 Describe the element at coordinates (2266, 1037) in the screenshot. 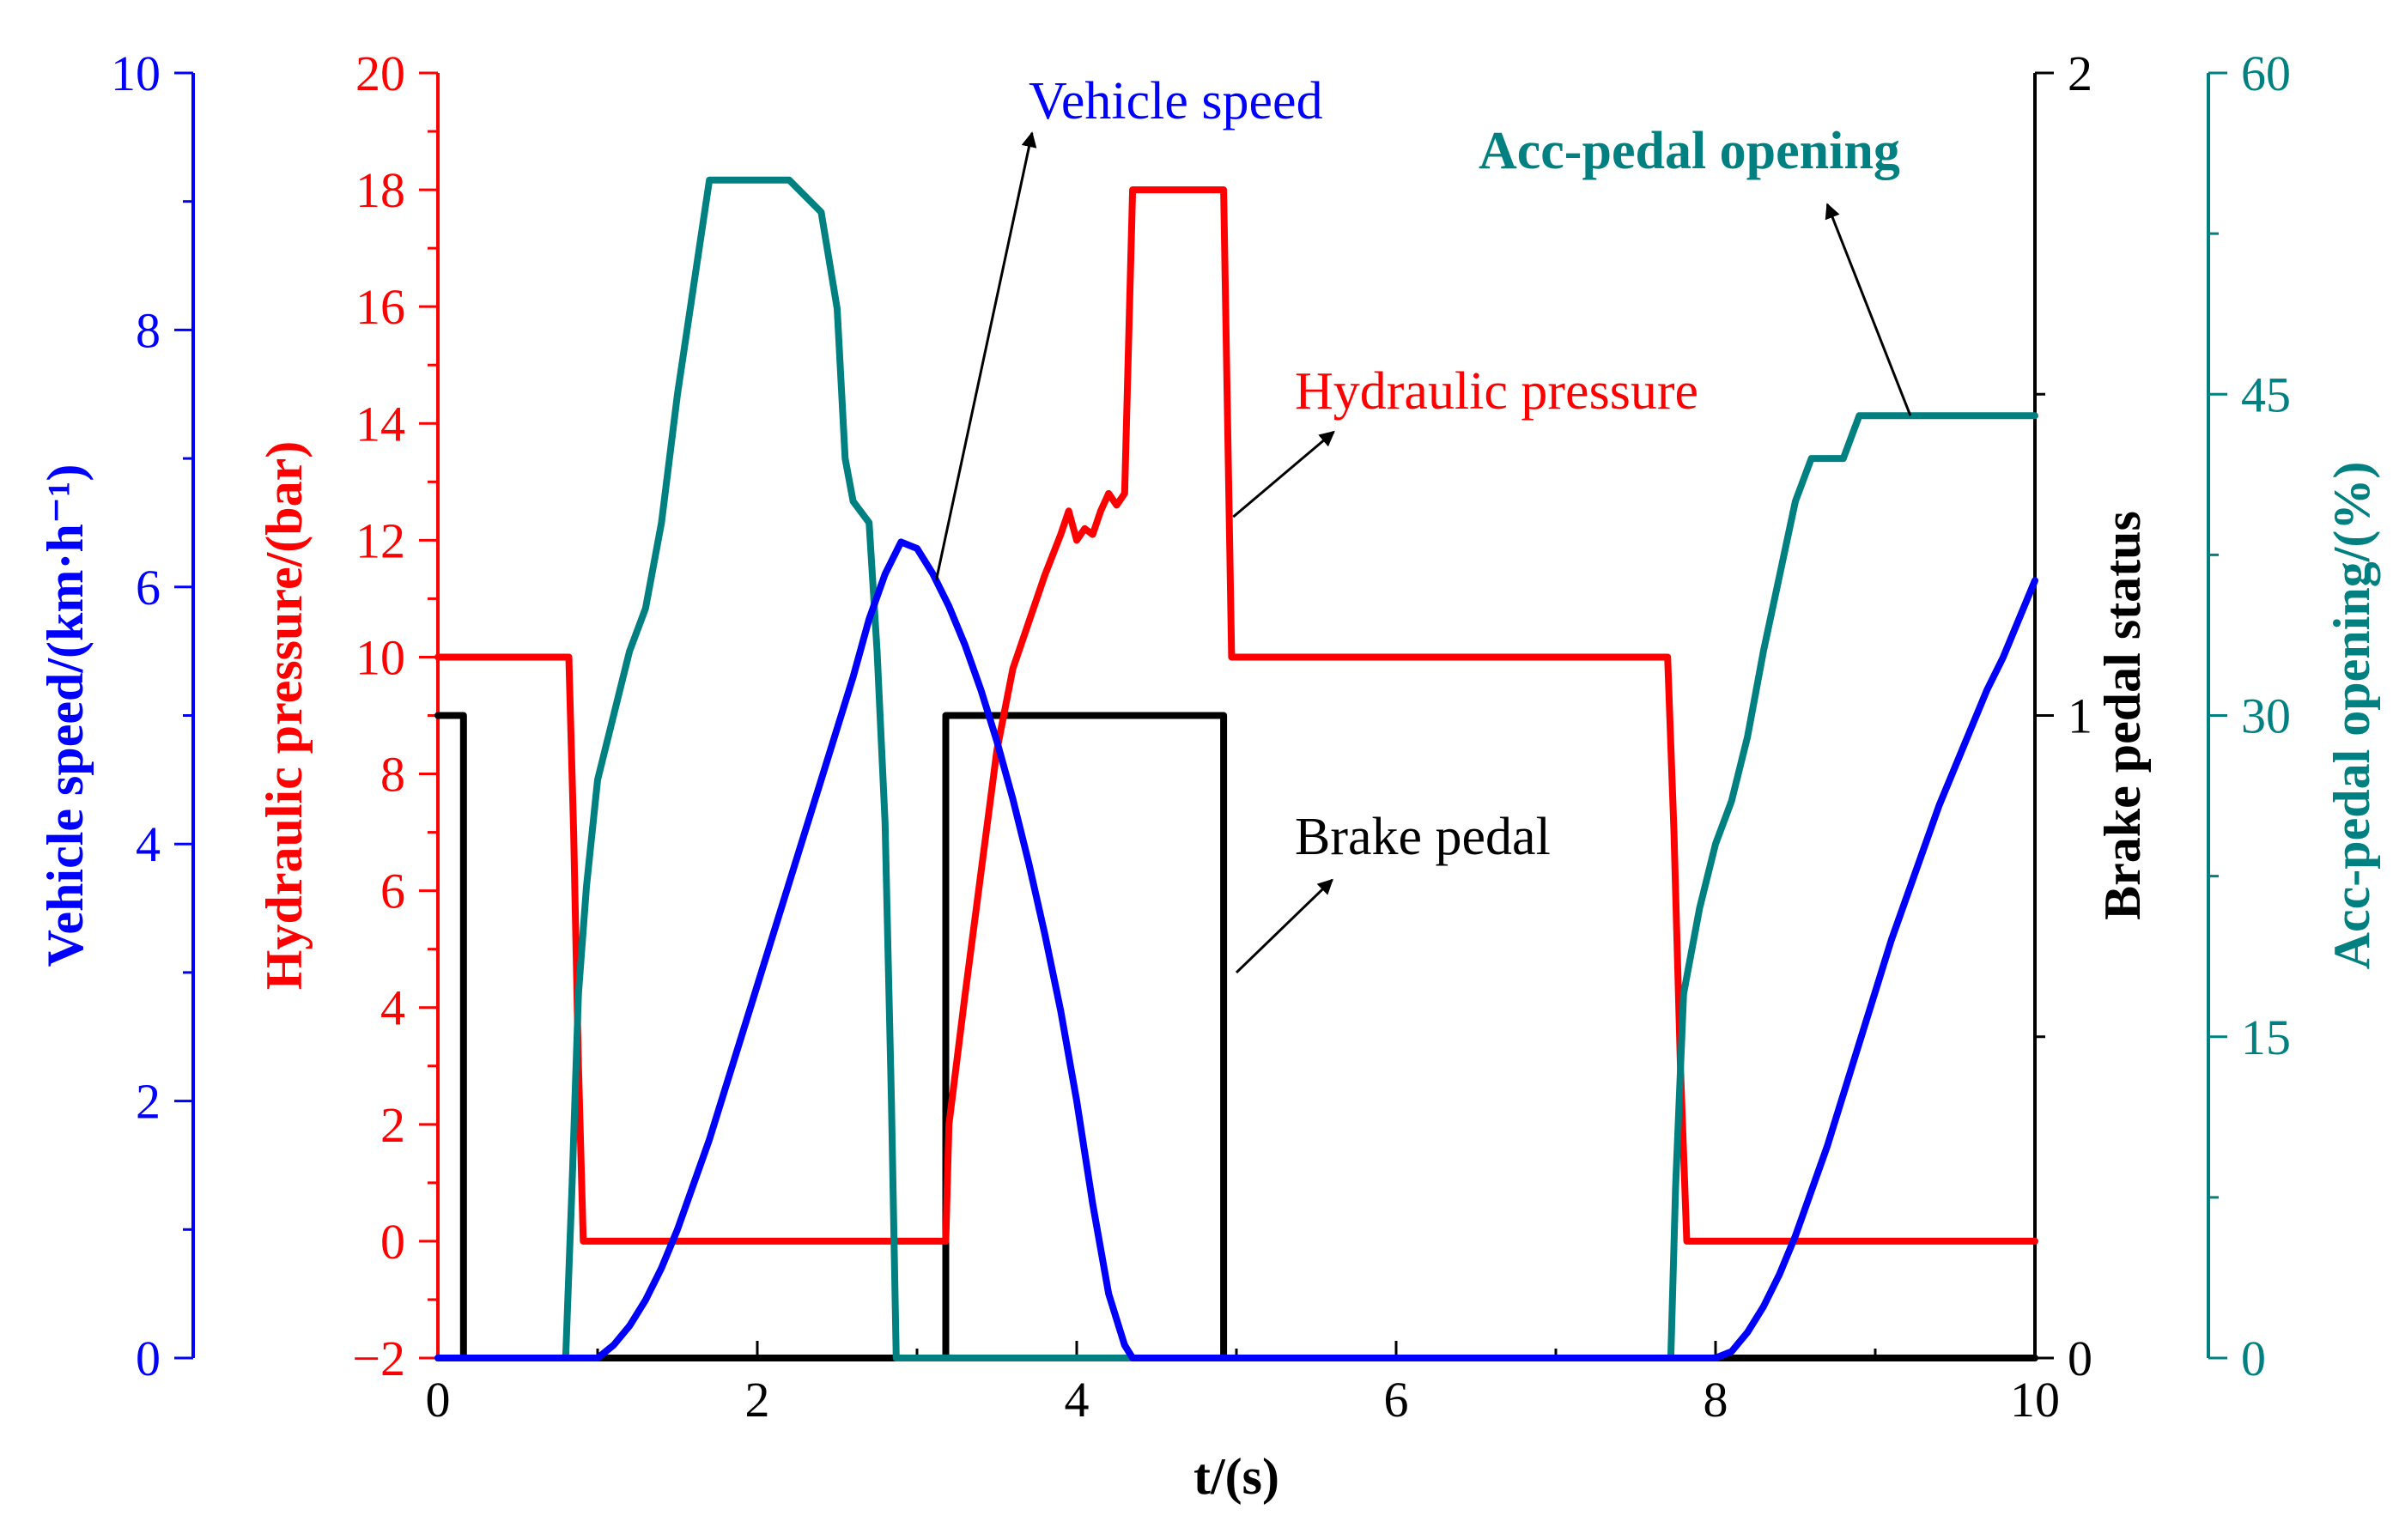

I see `acc-tick-label: 15` at that location.